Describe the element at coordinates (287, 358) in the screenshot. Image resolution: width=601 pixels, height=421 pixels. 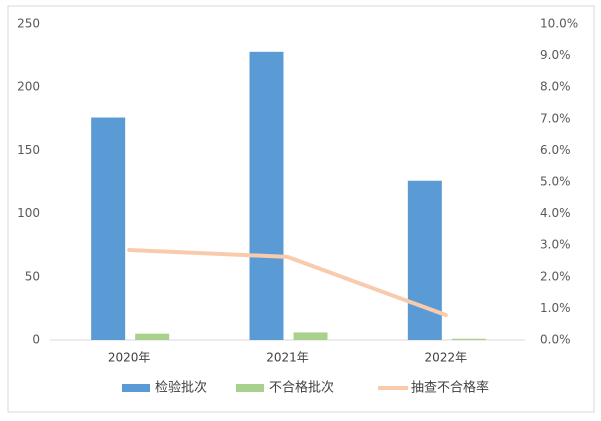
I see `x-tick-label: 2021年` at that location.